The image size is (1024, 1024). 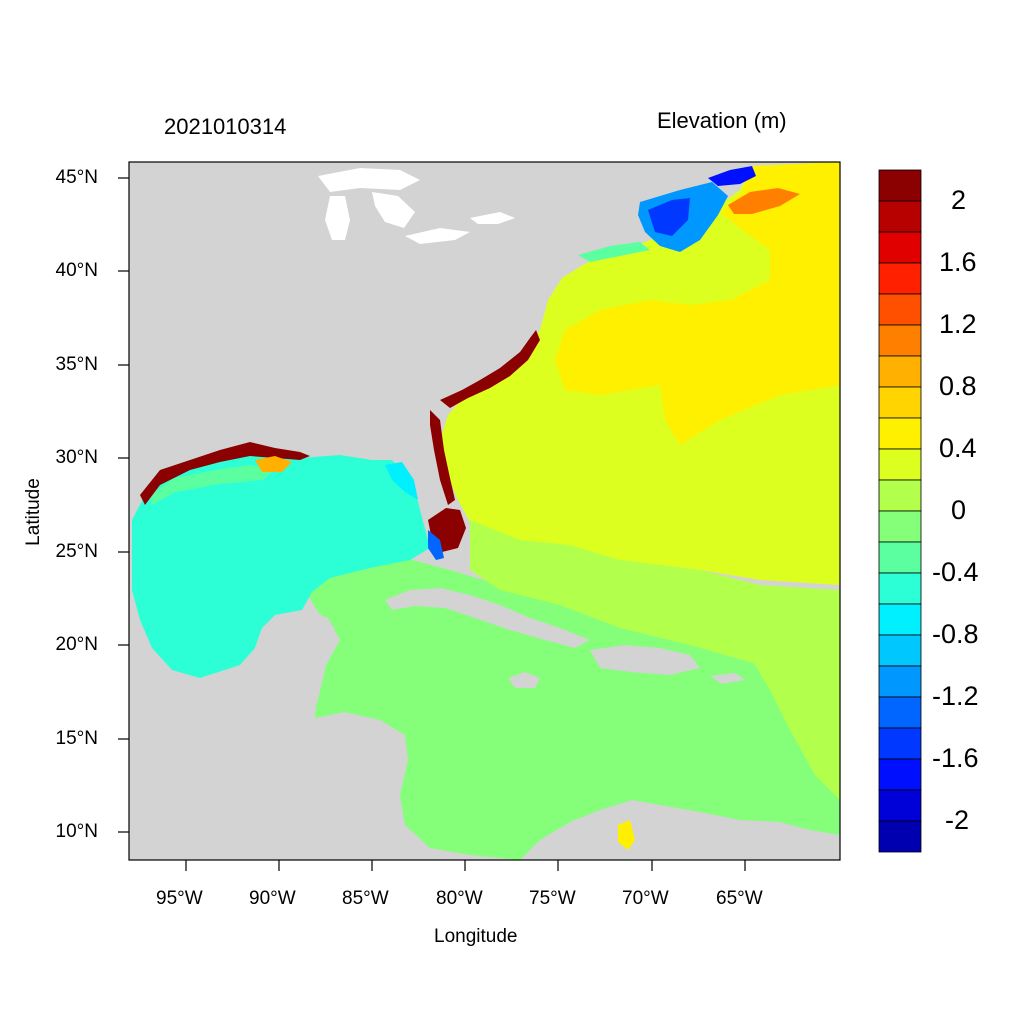 I want to click on colorbar-label: 2, so click(x=959, y=200).